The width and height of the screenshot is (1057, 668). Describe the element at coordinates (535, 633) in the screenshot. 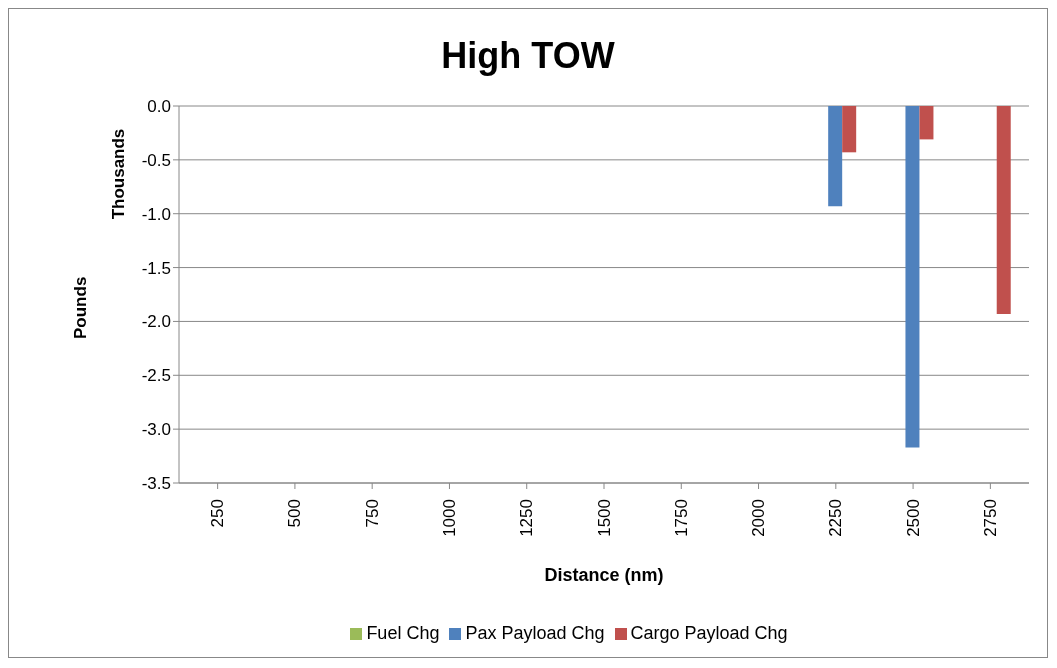

I see `legend-label: Pax Payload Chg` at that location.